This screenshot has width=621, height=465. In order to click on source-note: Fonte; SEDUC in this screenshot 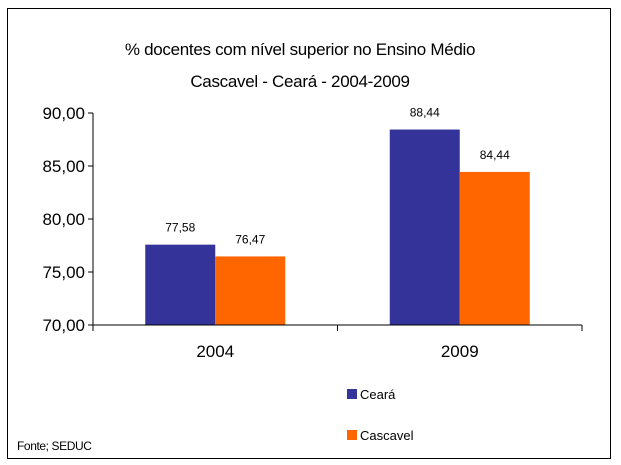, I will do `click(54, 446)`.